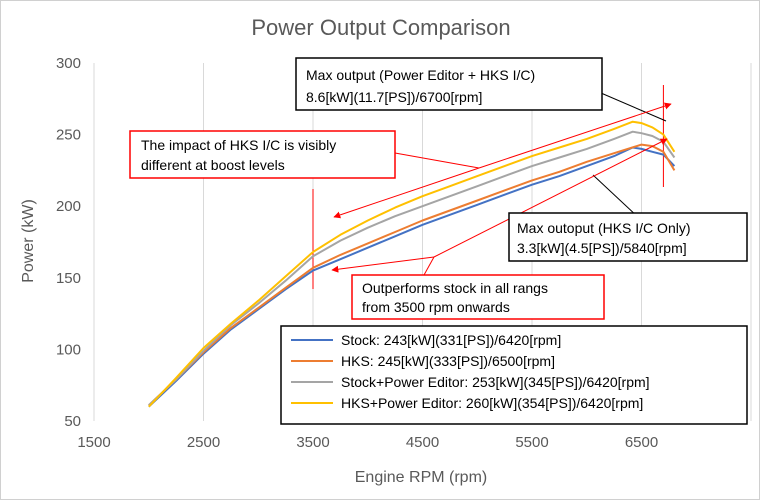 Image resolution: width=760 pixels, height=504 pixels. Describe the element at coordinates (93, 442) in the screenshot. I see `x-tick-label: 1500` at that location.